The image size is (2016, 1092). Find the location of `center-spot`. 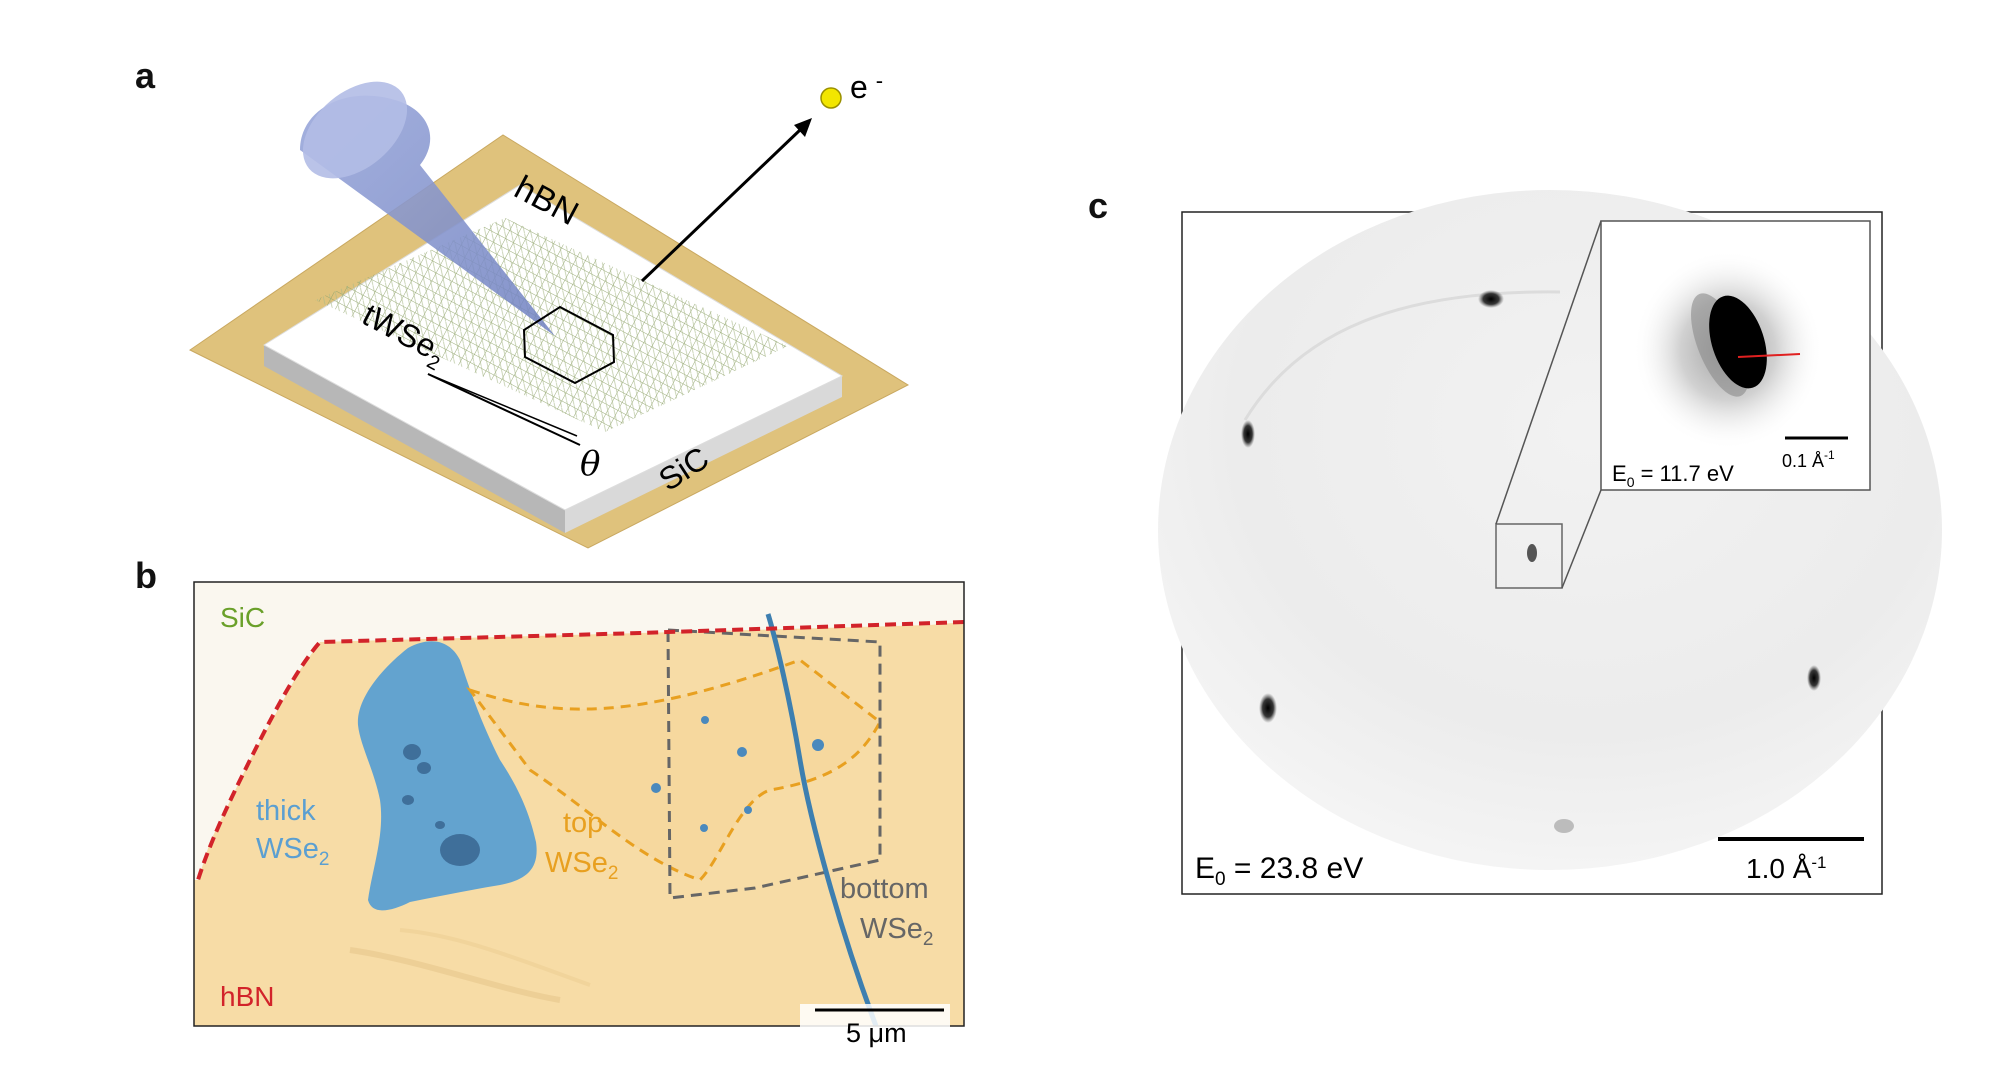

center-spot is located at coordinates (1532, 553).